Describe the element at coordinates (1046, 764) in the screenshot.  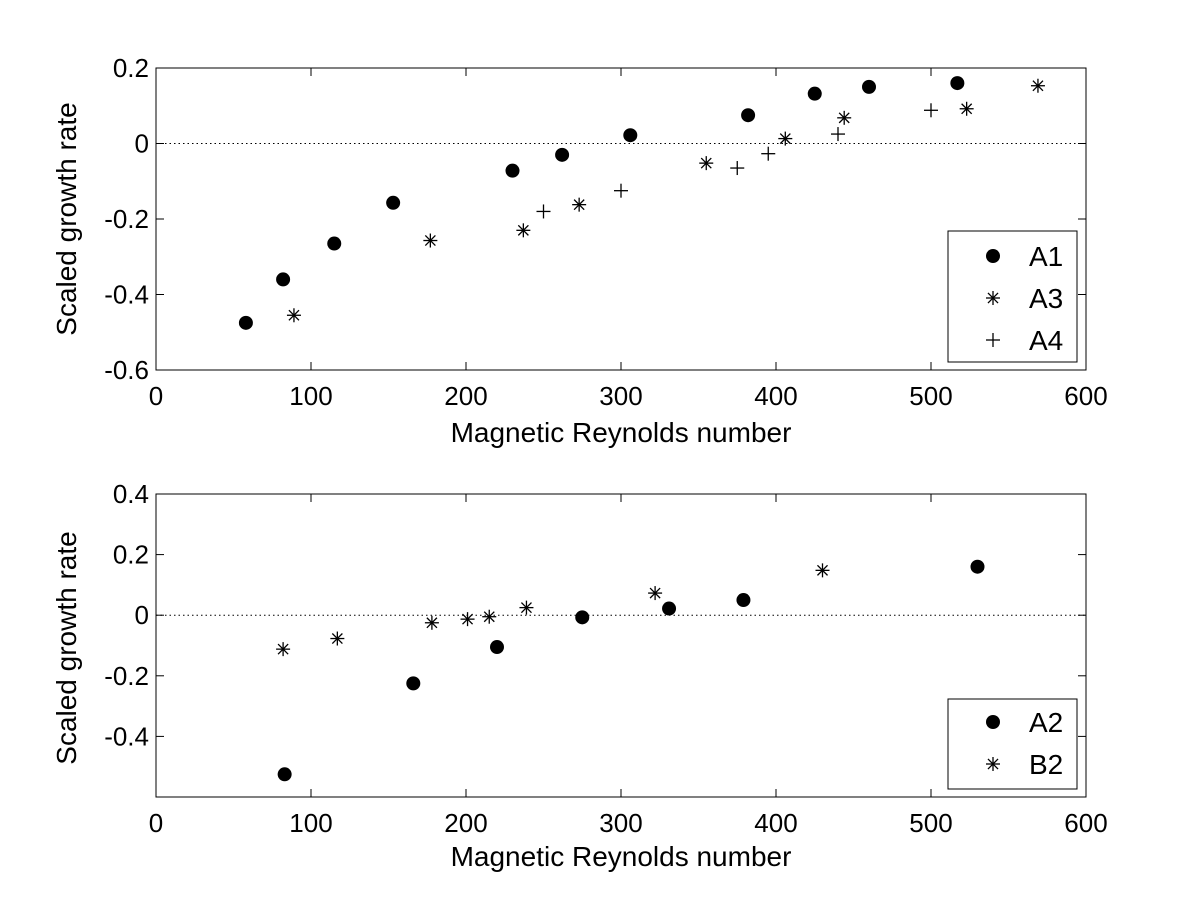
I see `legend-label: B2` at that location.